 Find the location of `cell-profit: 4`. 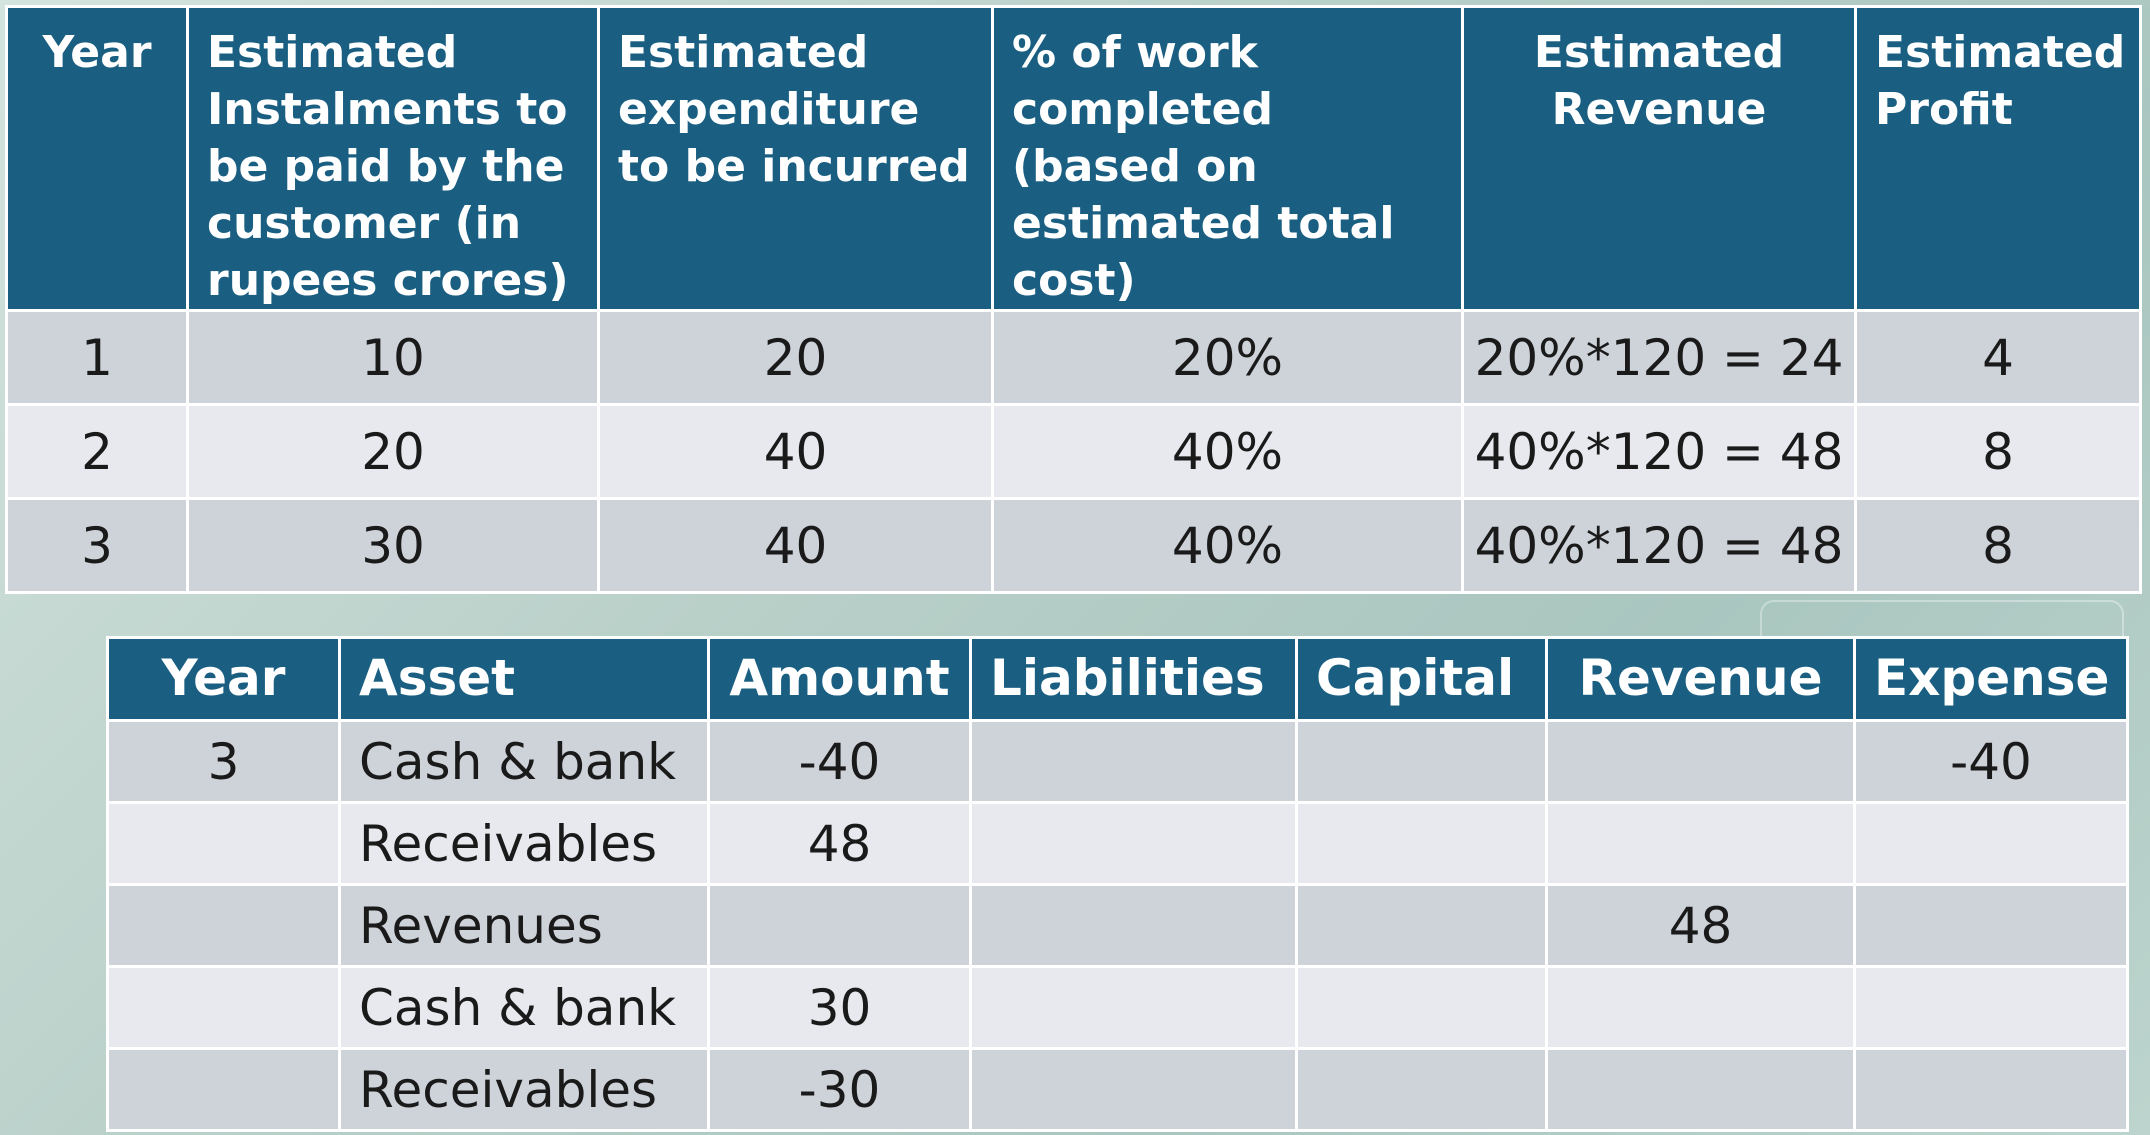

cell-profit: 4 is located at coordinates (1998, 357).